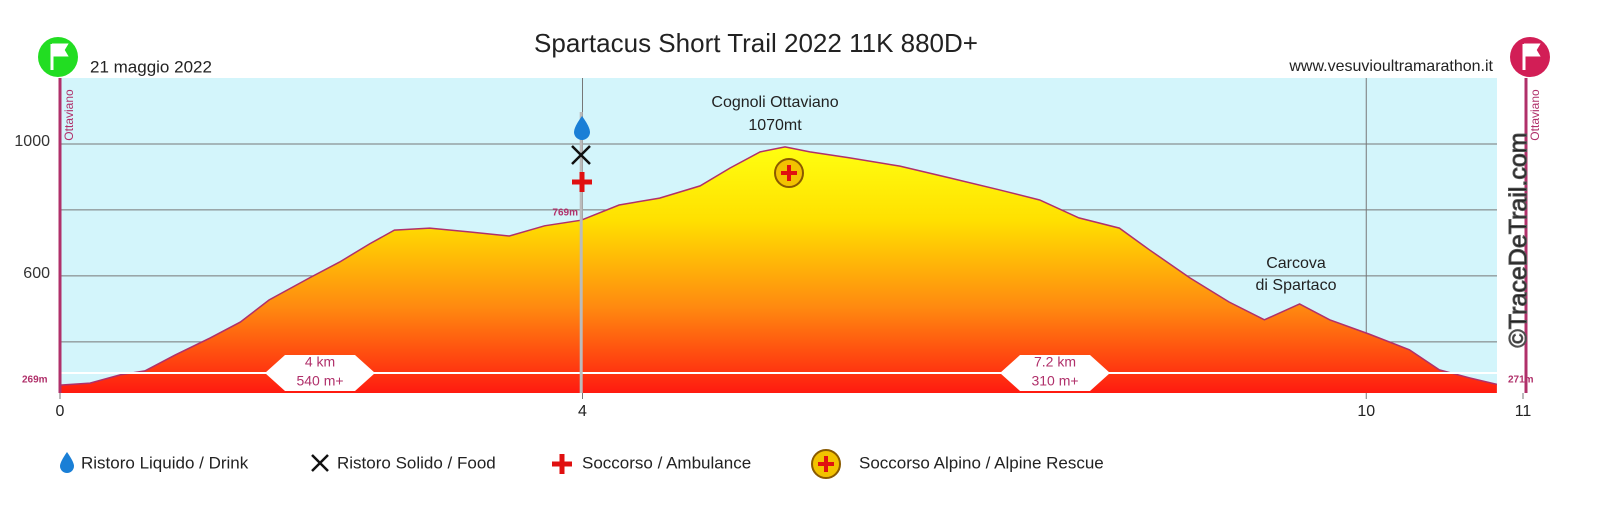 The width and height of the screenshot is (1600, 524). What do you see at coordinates (1296, 285) in the screenshot?
I see `place-name: di Spartaco` at bounding box center [1296, 285].